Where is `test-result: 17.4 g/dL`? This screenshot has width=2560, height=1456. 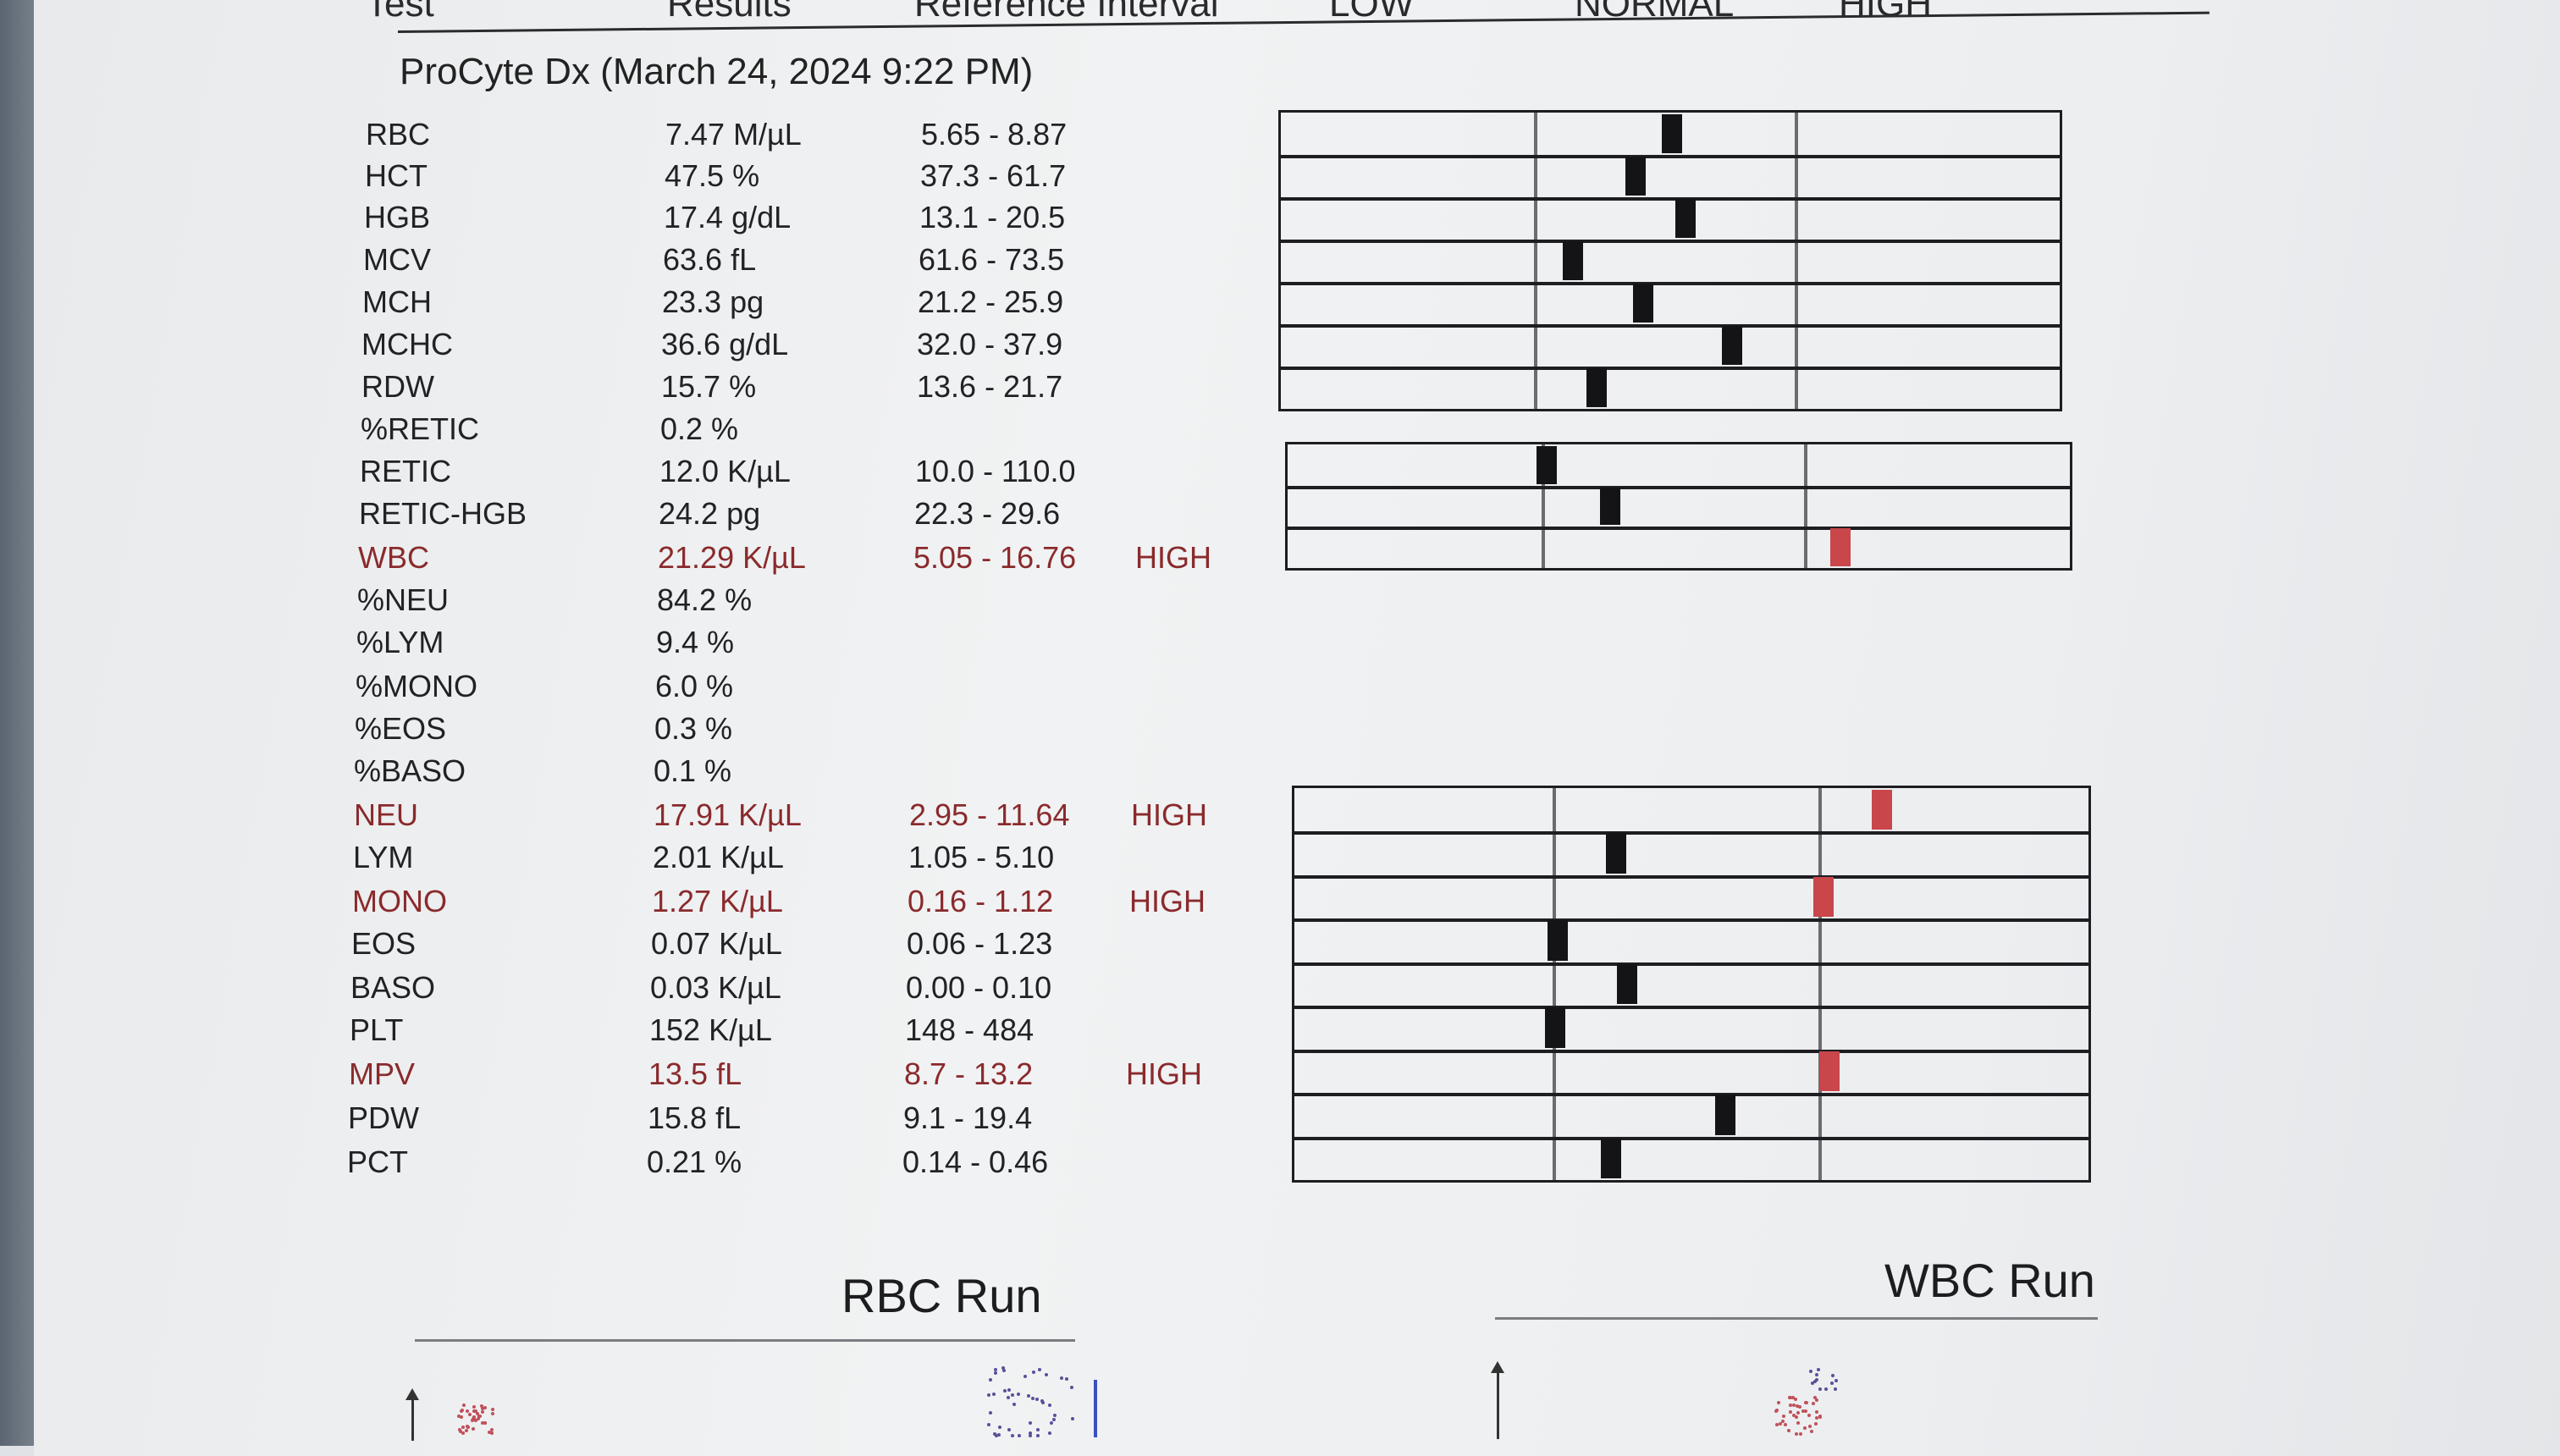 test-result: 17.4 g/dL is located at coordinates (728, 217).